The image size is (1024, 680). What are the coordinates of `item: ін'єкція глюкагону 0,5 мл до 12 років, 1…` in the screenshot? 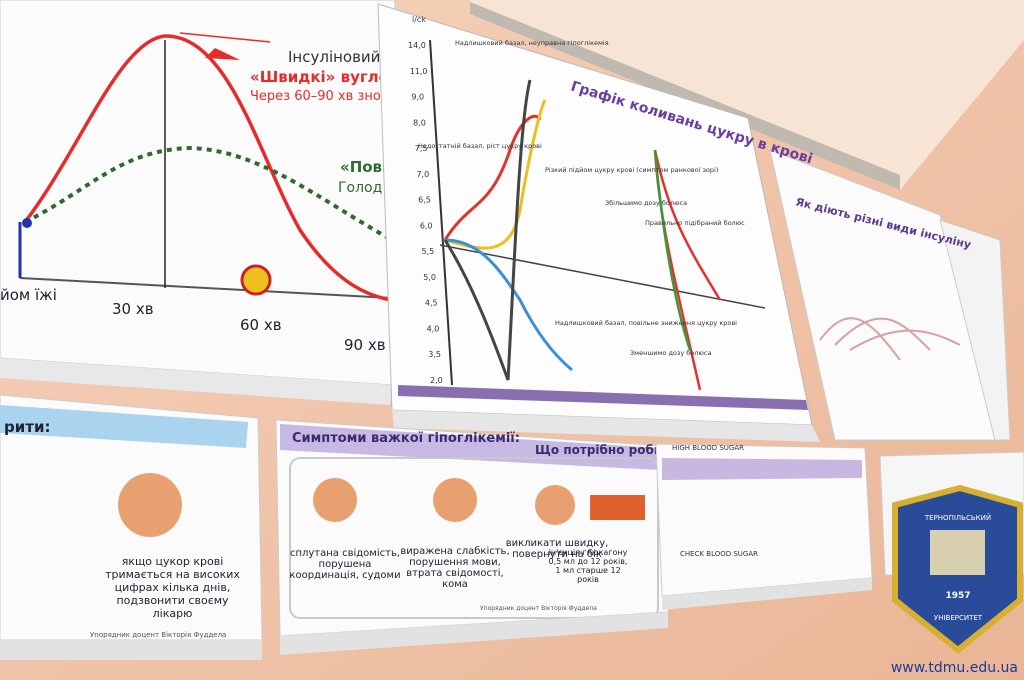 It's located at (588, 566).